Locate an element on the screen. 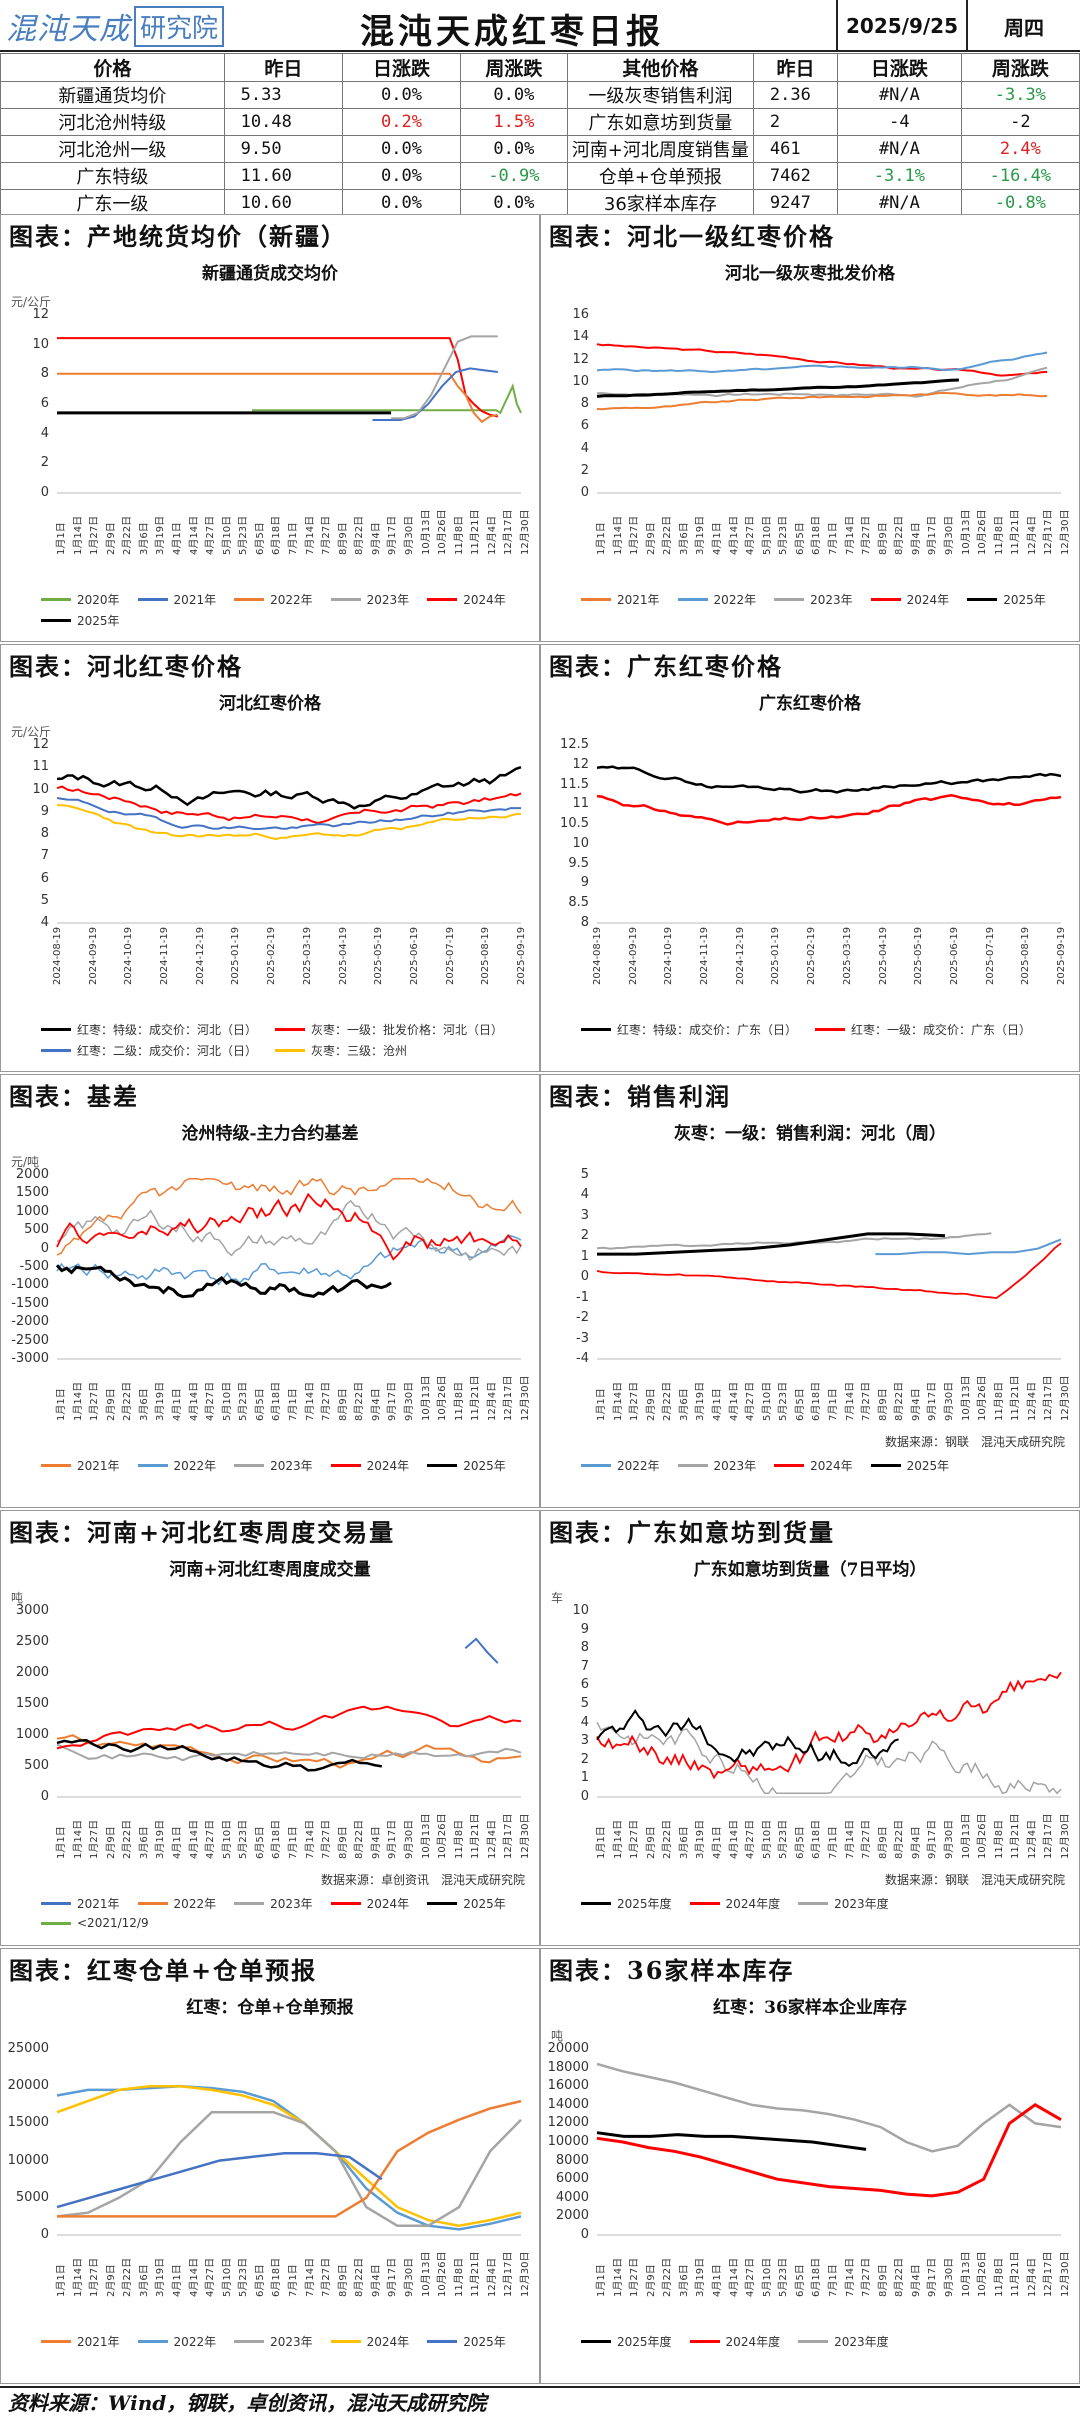 The height and width of the screenshot is (2418, 1080). y-tick-label: 1500 is located at coordinates (32, 1703).